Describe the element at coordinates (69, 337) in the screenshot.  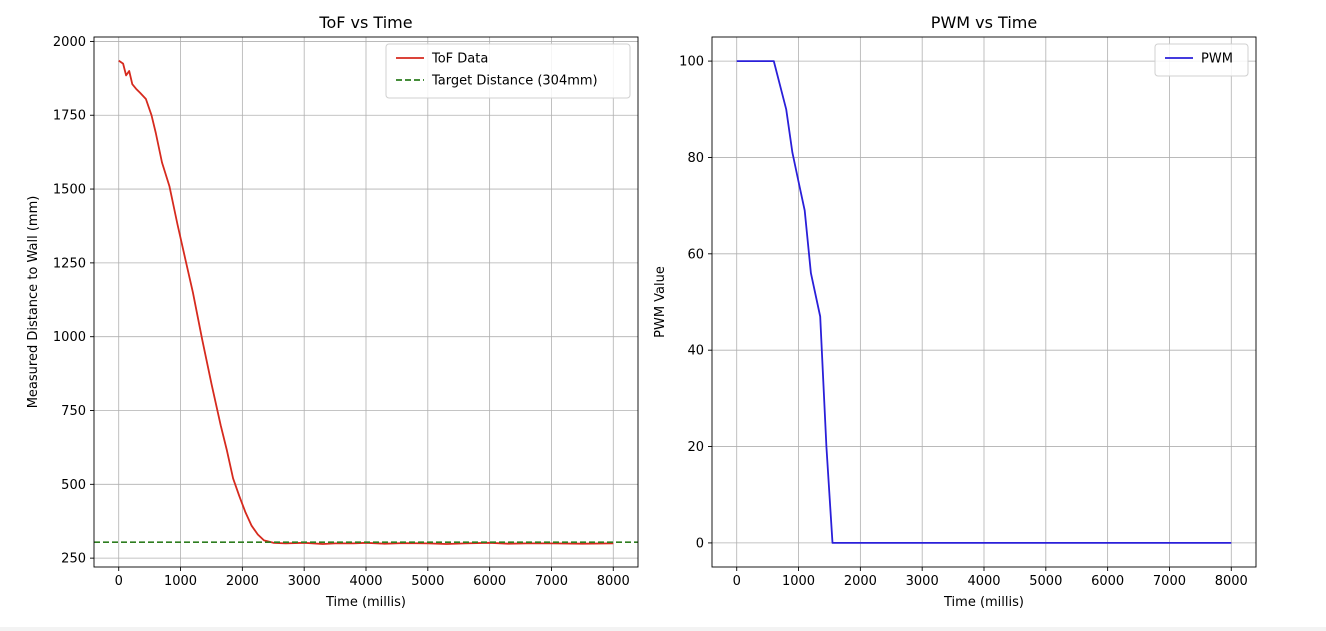
I see `y-tick-label: 1000` at that location.